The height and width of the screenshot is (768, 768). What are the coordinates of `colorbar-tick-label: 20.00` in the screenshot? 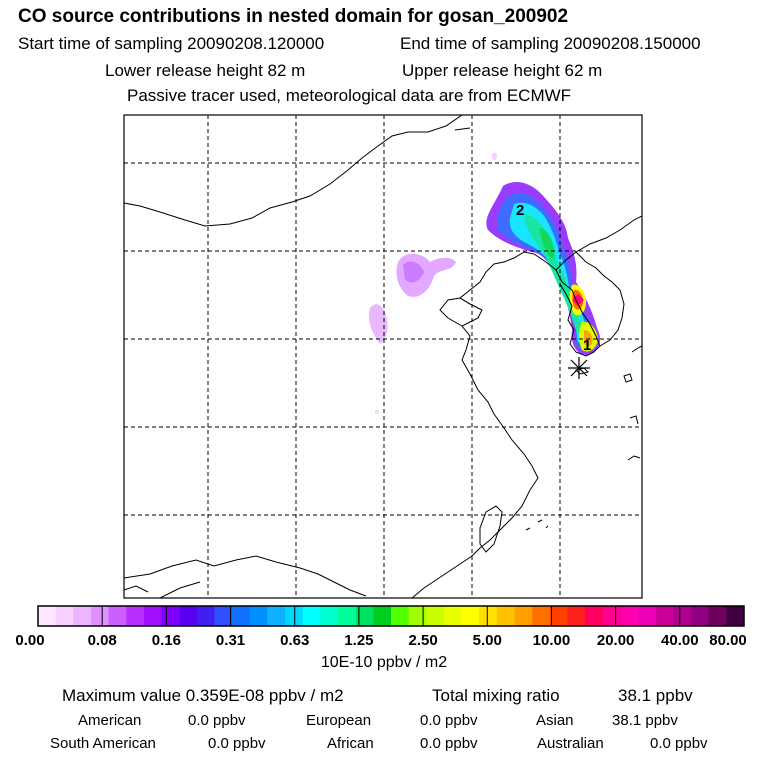 It's located at (615, 640).